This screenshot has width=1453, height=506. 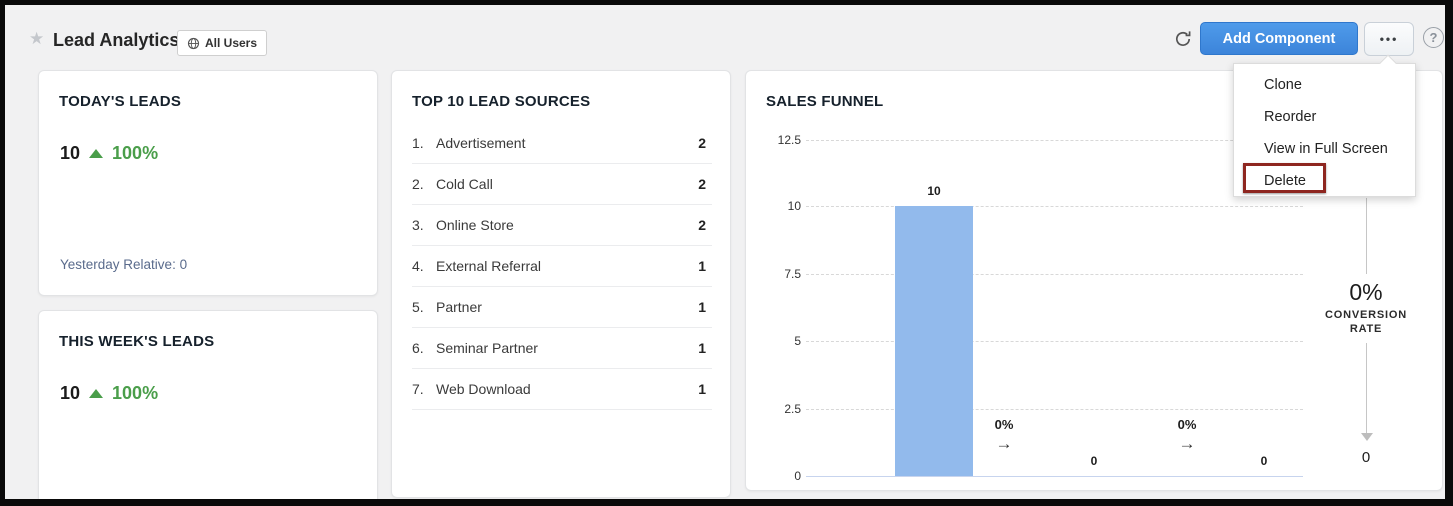 What do you see at coordinates (418, 348) in the screenshot?
I see `rank: 6.` at bounding box center [418, 348].